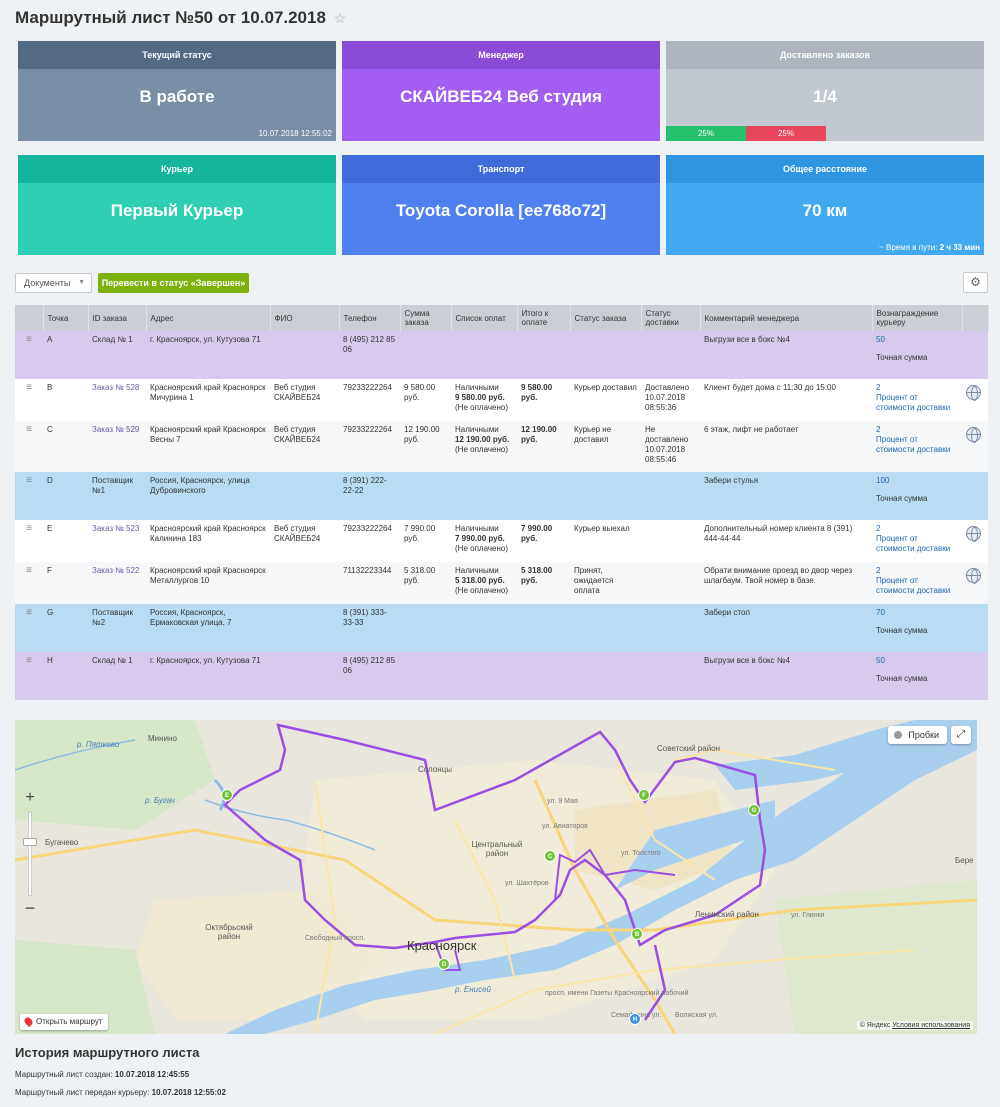 This screenshot has width=1000, height=1107. I want to click on col-total: Итого к оплате, so click(544, 318).